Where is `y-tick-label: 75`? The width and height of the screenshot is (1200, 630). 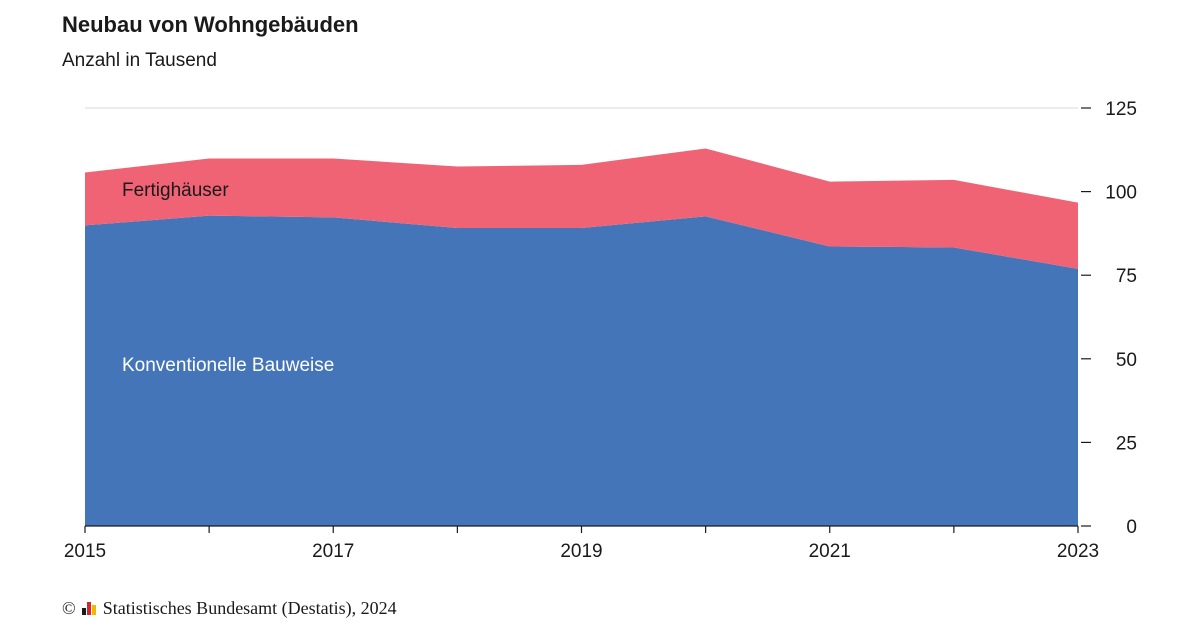
y-tick-label: 75 is located at coordinates (1126, 276).